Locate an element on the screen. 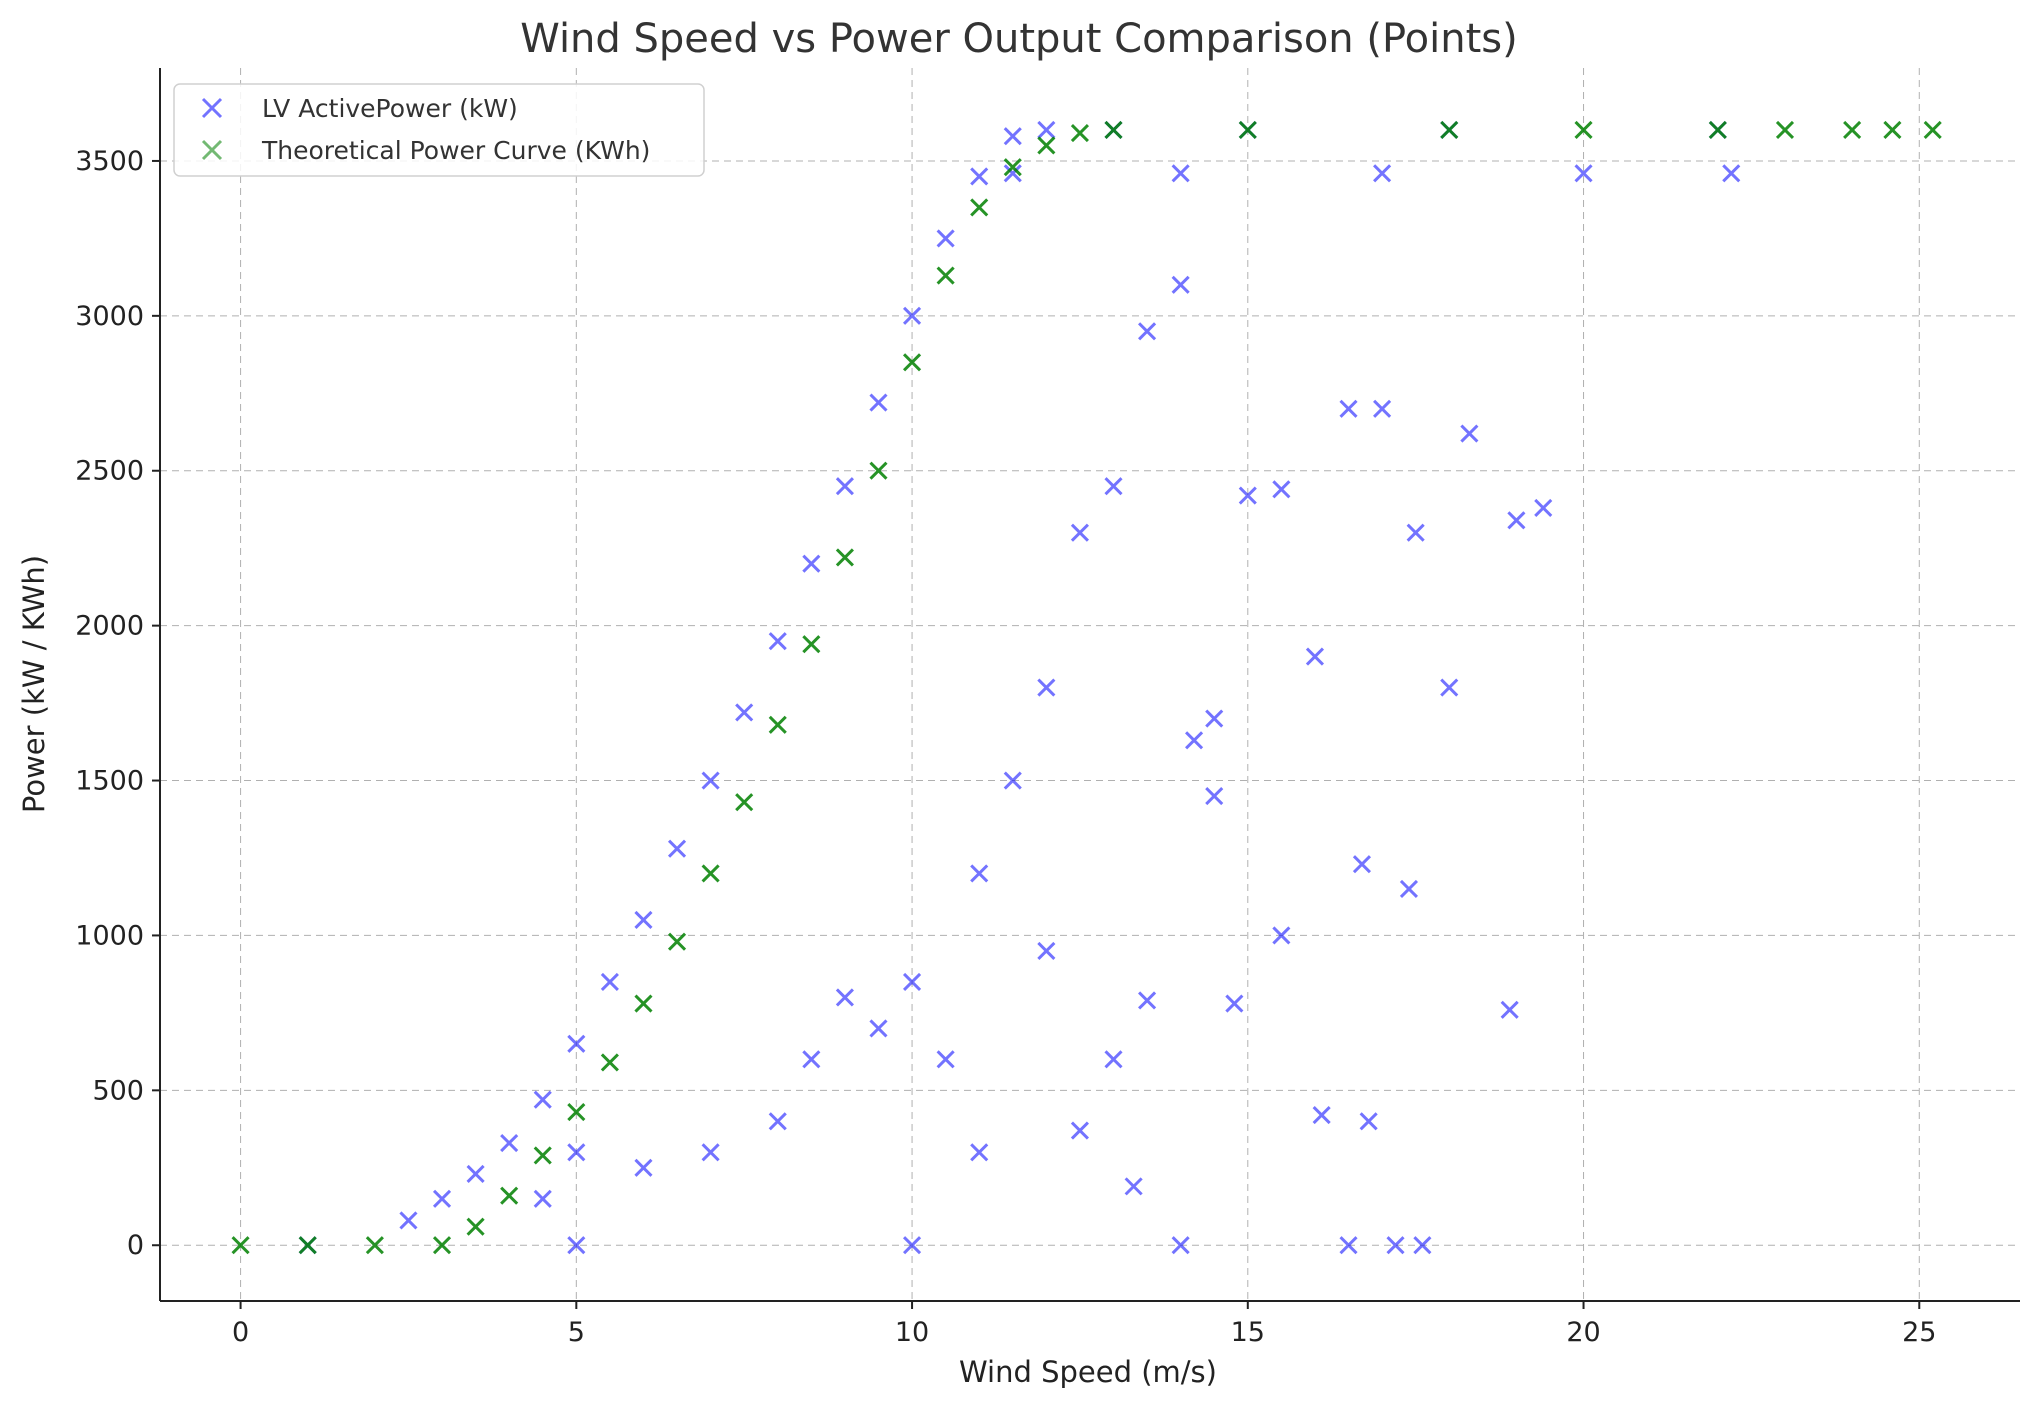  y-tick-label: 2500 is located at coordinates (109, 471).